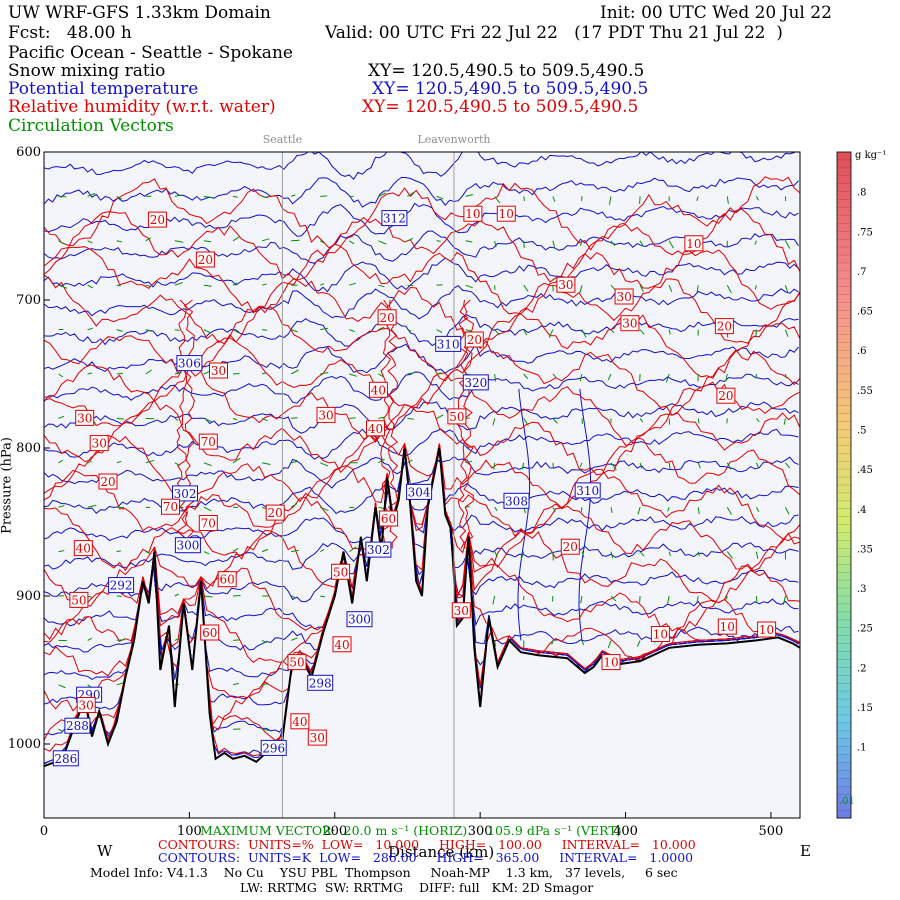  What do you see at coordinates (865, 312) in the screenshot?
I see `colorbar-label: .65` at bounding box center [865, 312].